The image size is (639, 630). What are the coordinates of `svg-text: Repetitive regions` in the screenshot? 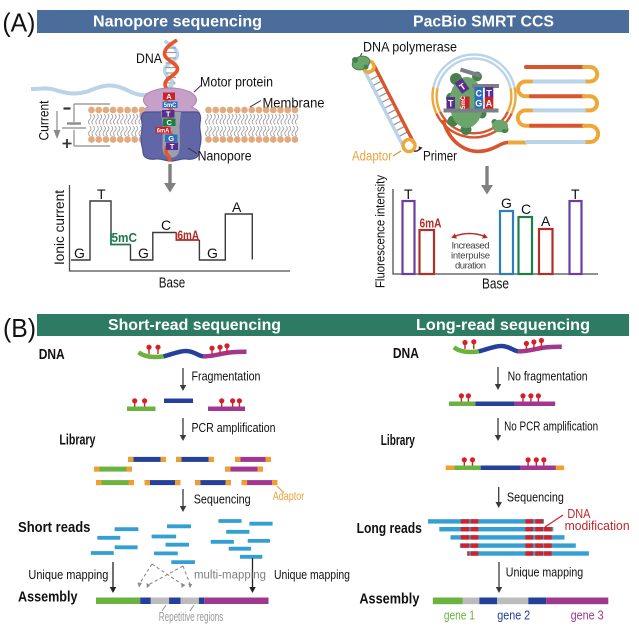 It's located at (191, 617).